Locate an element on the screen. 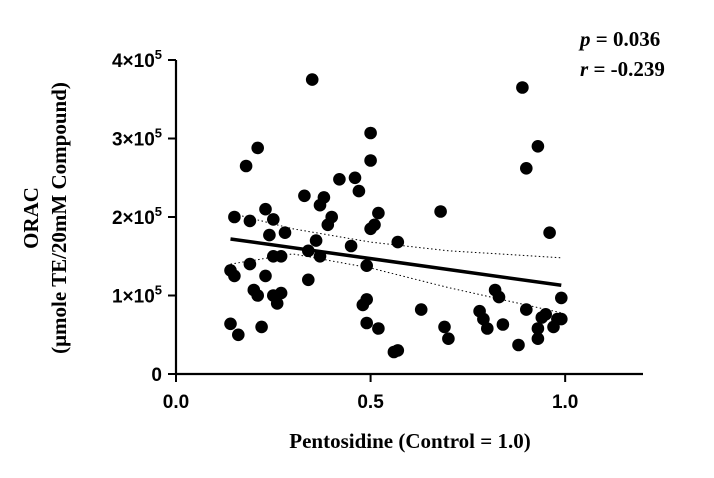 Image resolution: width=714 pixels, height=478 pixels. x-axis-title: Pentosidine (Control = 1.0) is located at coordinates (409, 441).